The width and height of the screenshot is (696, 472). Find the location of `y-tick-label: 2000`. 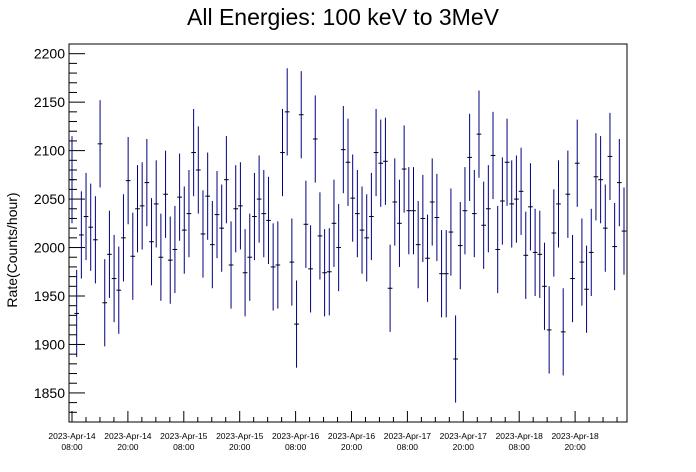

y-tick-label: 2000 is located at coordinates (49, 248).